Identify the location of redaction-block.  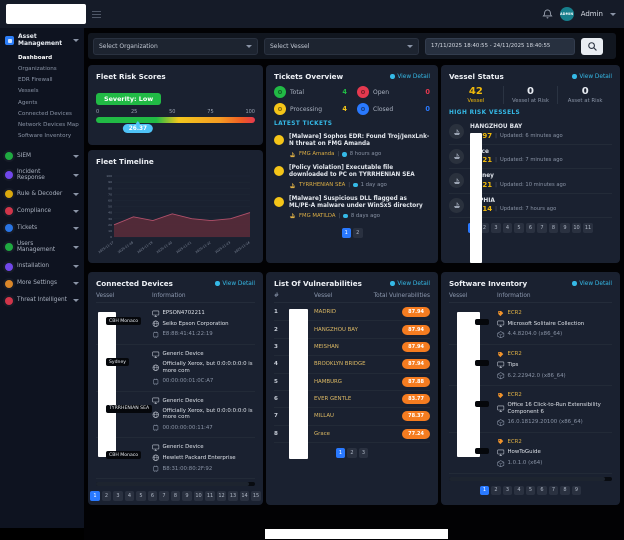
(298, 384).